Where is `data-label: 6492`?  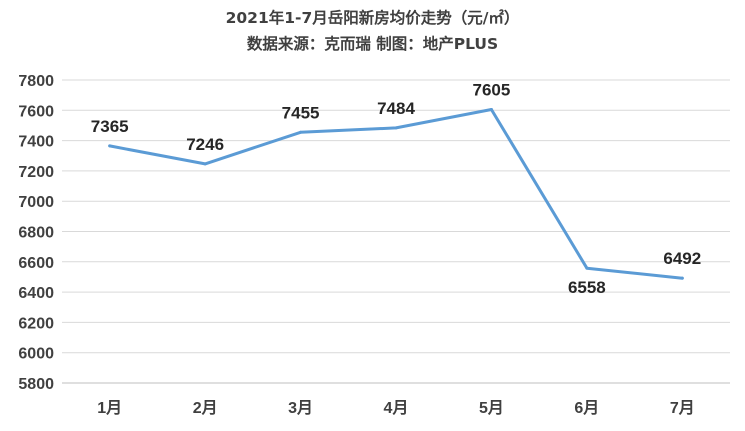 data-label: 6492 is located at coordinates (682, 258).